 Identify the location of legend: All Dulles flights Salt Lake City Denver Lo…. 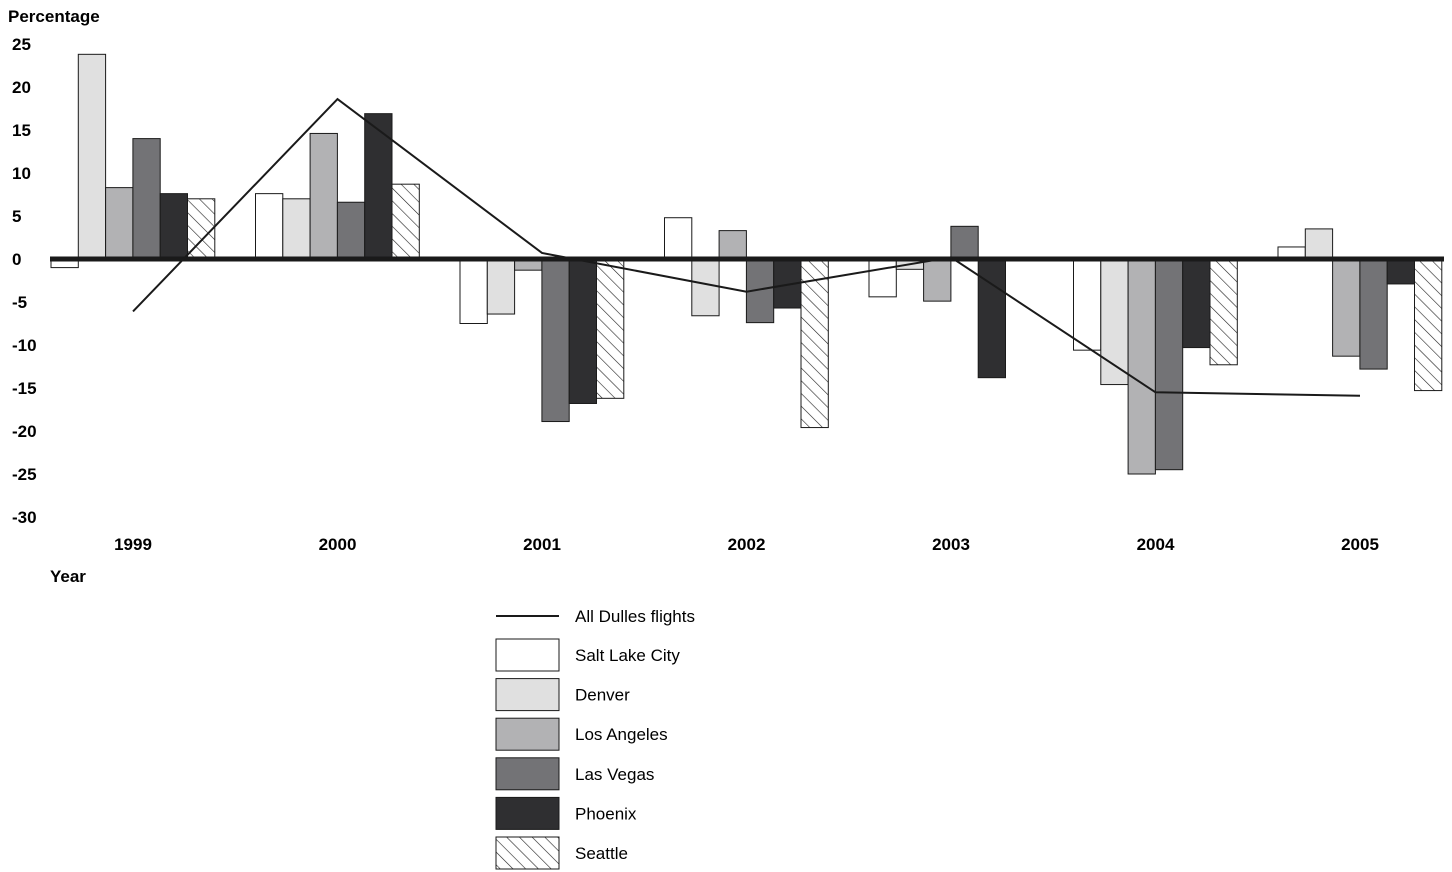
(595, 738).